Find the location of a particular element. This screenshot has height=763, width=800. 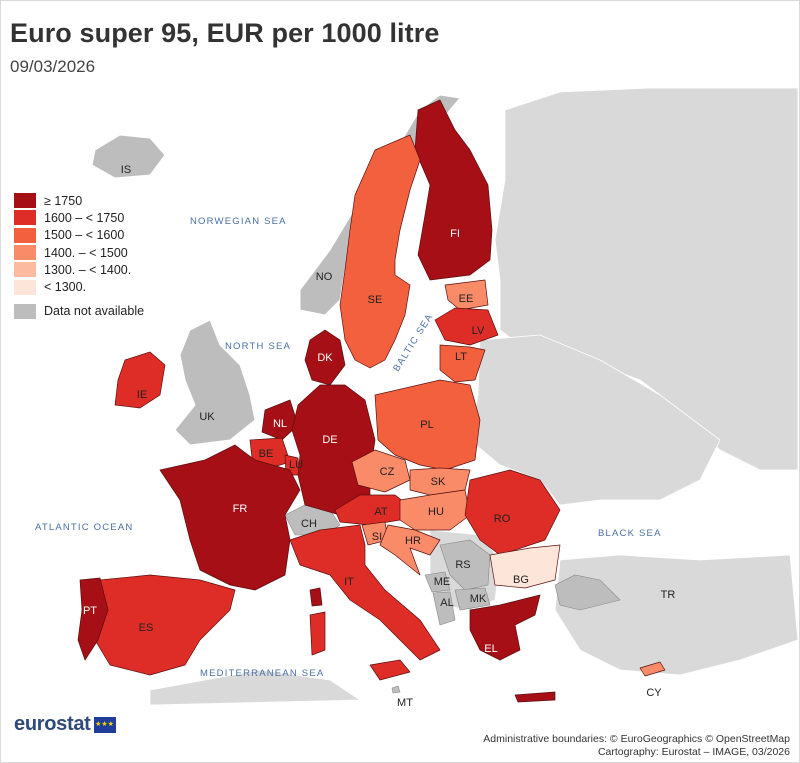

label-se: SE is located at coordinates (375, 300).